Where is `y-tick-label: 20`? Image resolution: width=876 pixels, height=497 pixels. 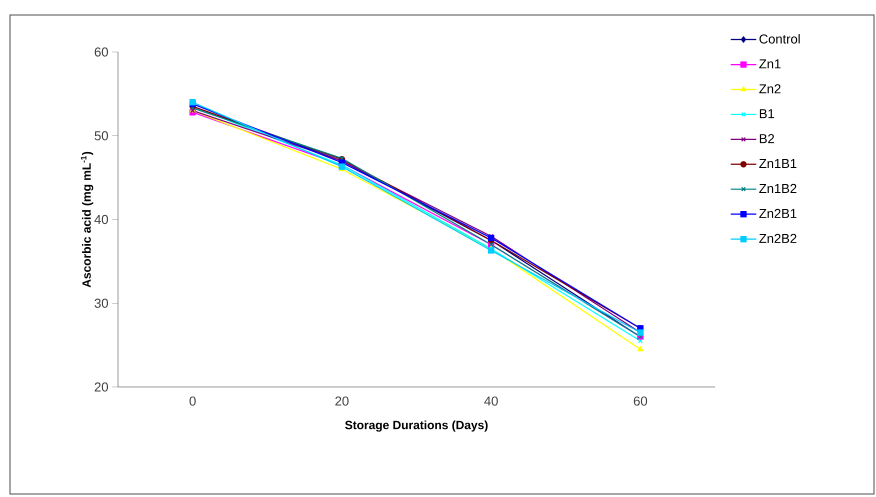 y-tick-label: 20 is located at coordinates (101, 387).